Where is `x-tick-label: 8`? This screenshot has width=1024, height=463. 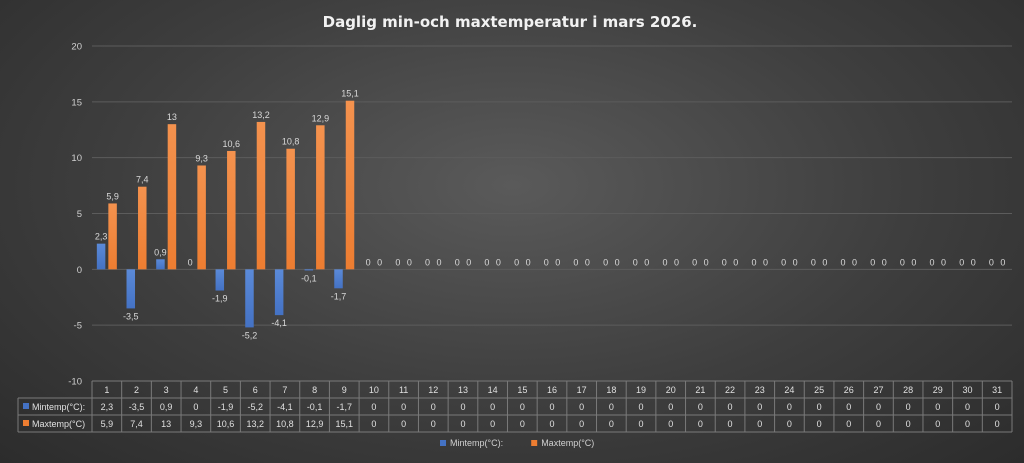
x-tick-label: 8 is located at coordinates (314, 390).